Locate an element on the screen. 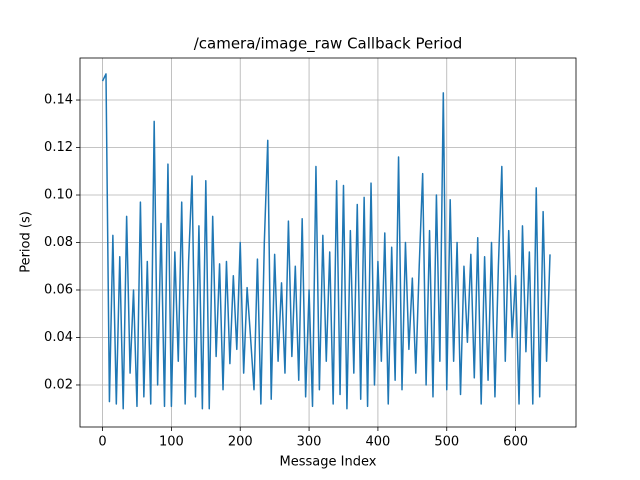  y-tick-label: 0.02 is located at coordinates (58, 384).